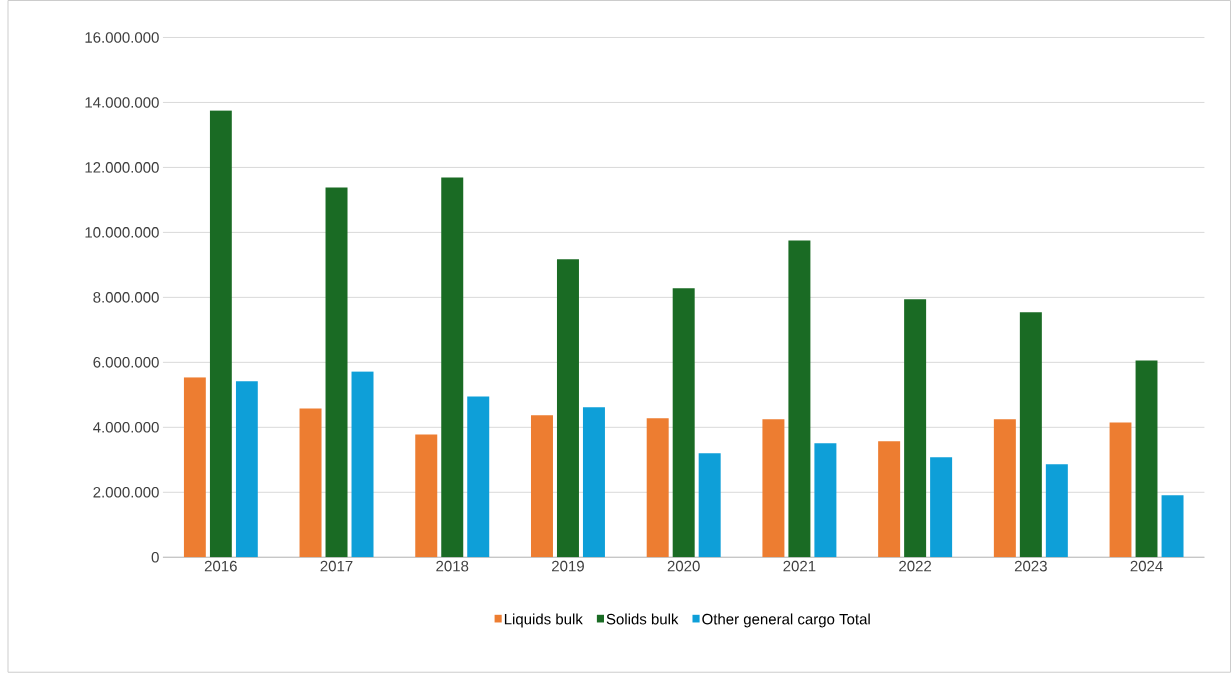  Describe the element at coordinates (122, 102) in the screenshot. I see `y-tick-label: 14.000.000` at that location.